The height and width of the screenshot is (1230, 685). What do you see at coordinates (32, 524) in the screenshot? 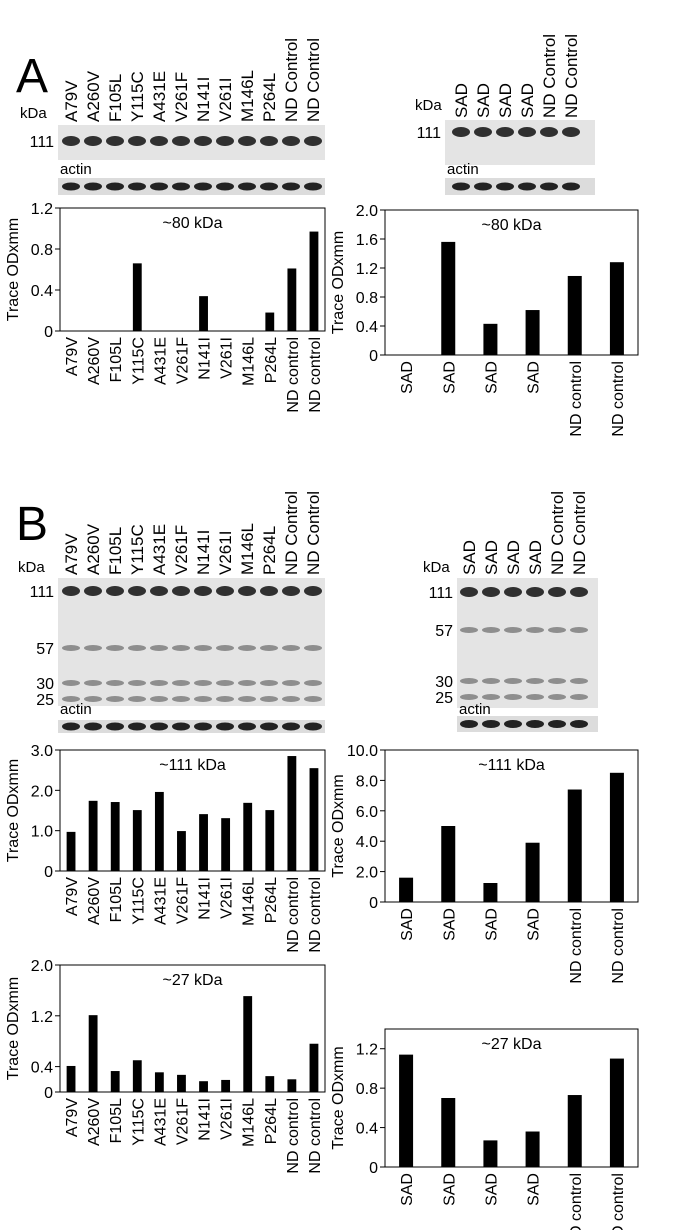
I see `panel-label: B` at bounding box center [32, 524].